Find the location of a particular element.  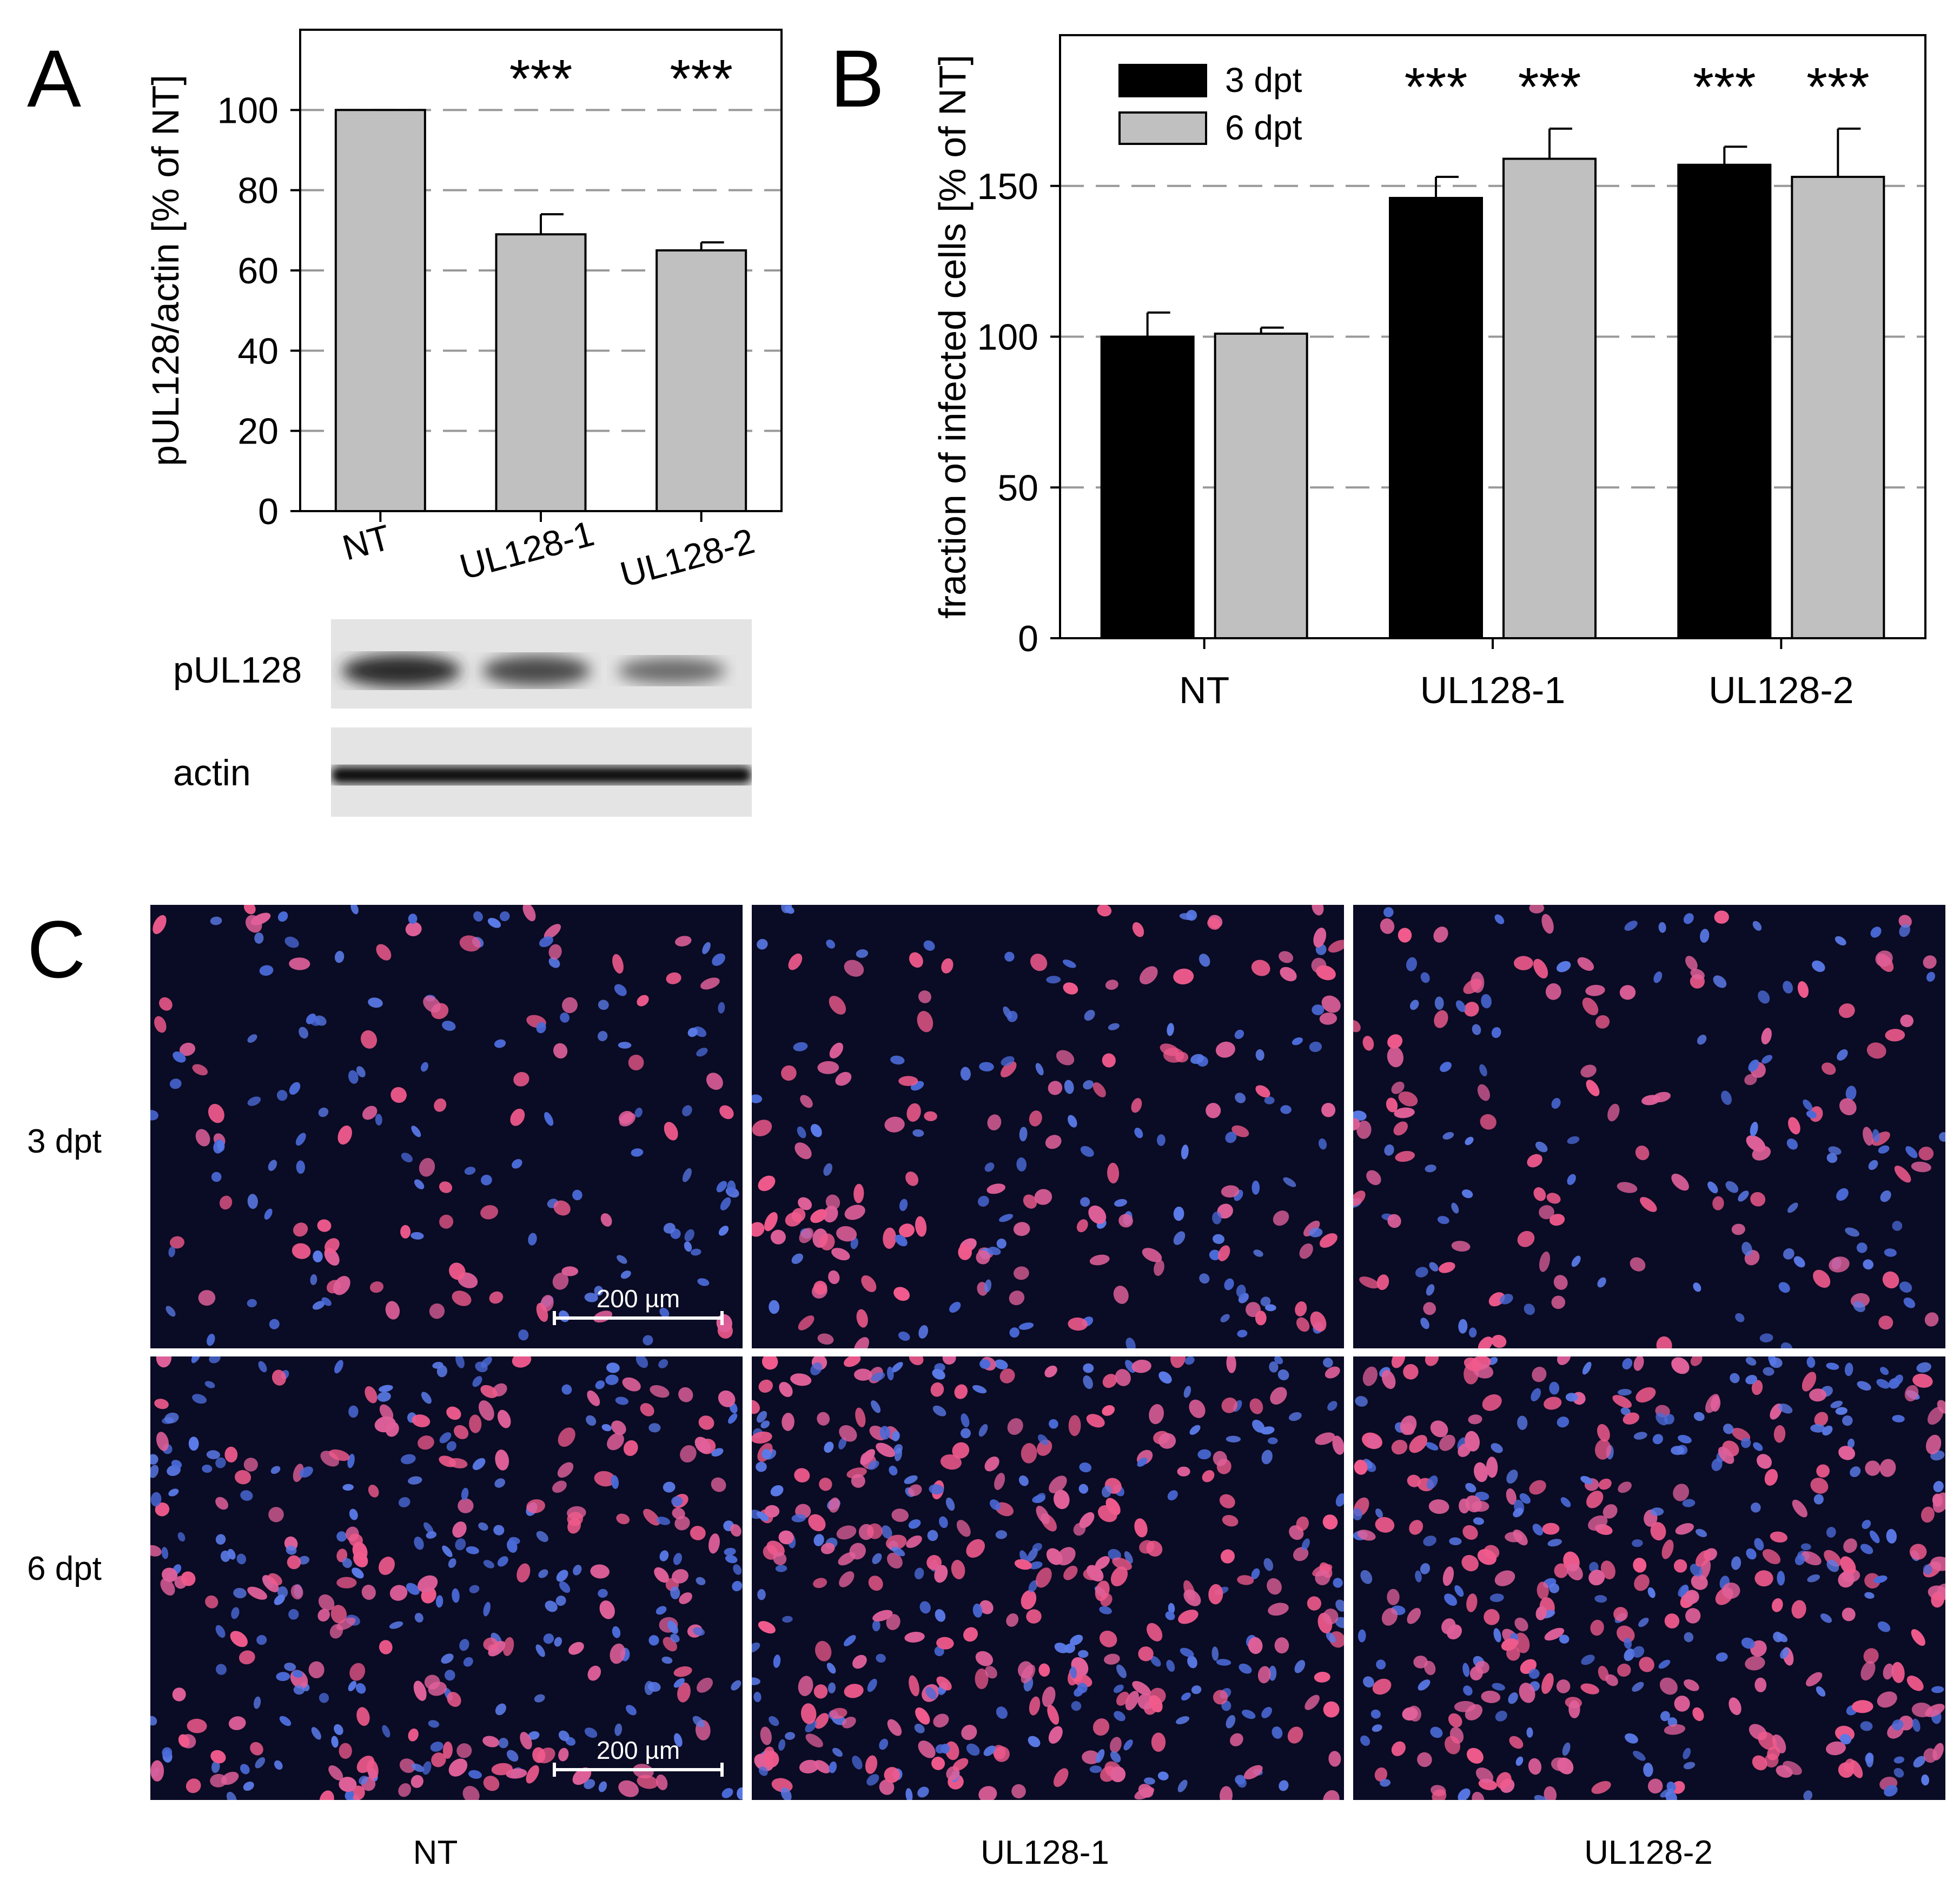

col-label-nt: NT is located at coordinates (435, 1852).